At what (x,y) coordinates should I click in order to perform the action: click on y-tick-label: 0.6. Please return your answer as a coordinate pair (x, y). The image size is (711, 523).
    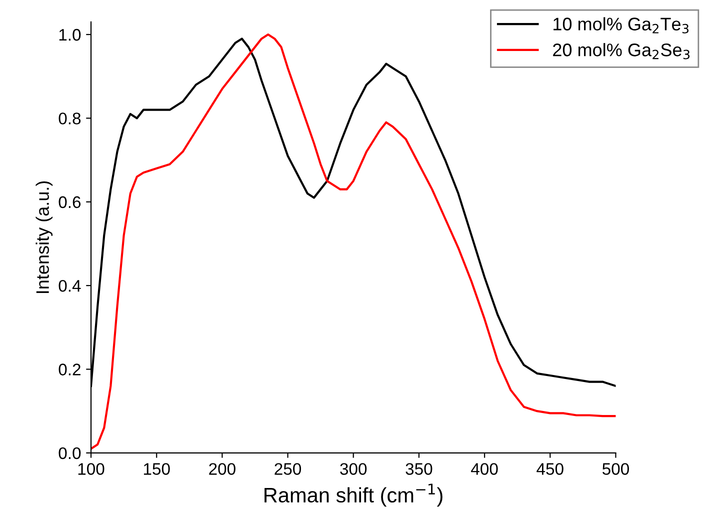
    Looking at the image, I should click on (69, 202).